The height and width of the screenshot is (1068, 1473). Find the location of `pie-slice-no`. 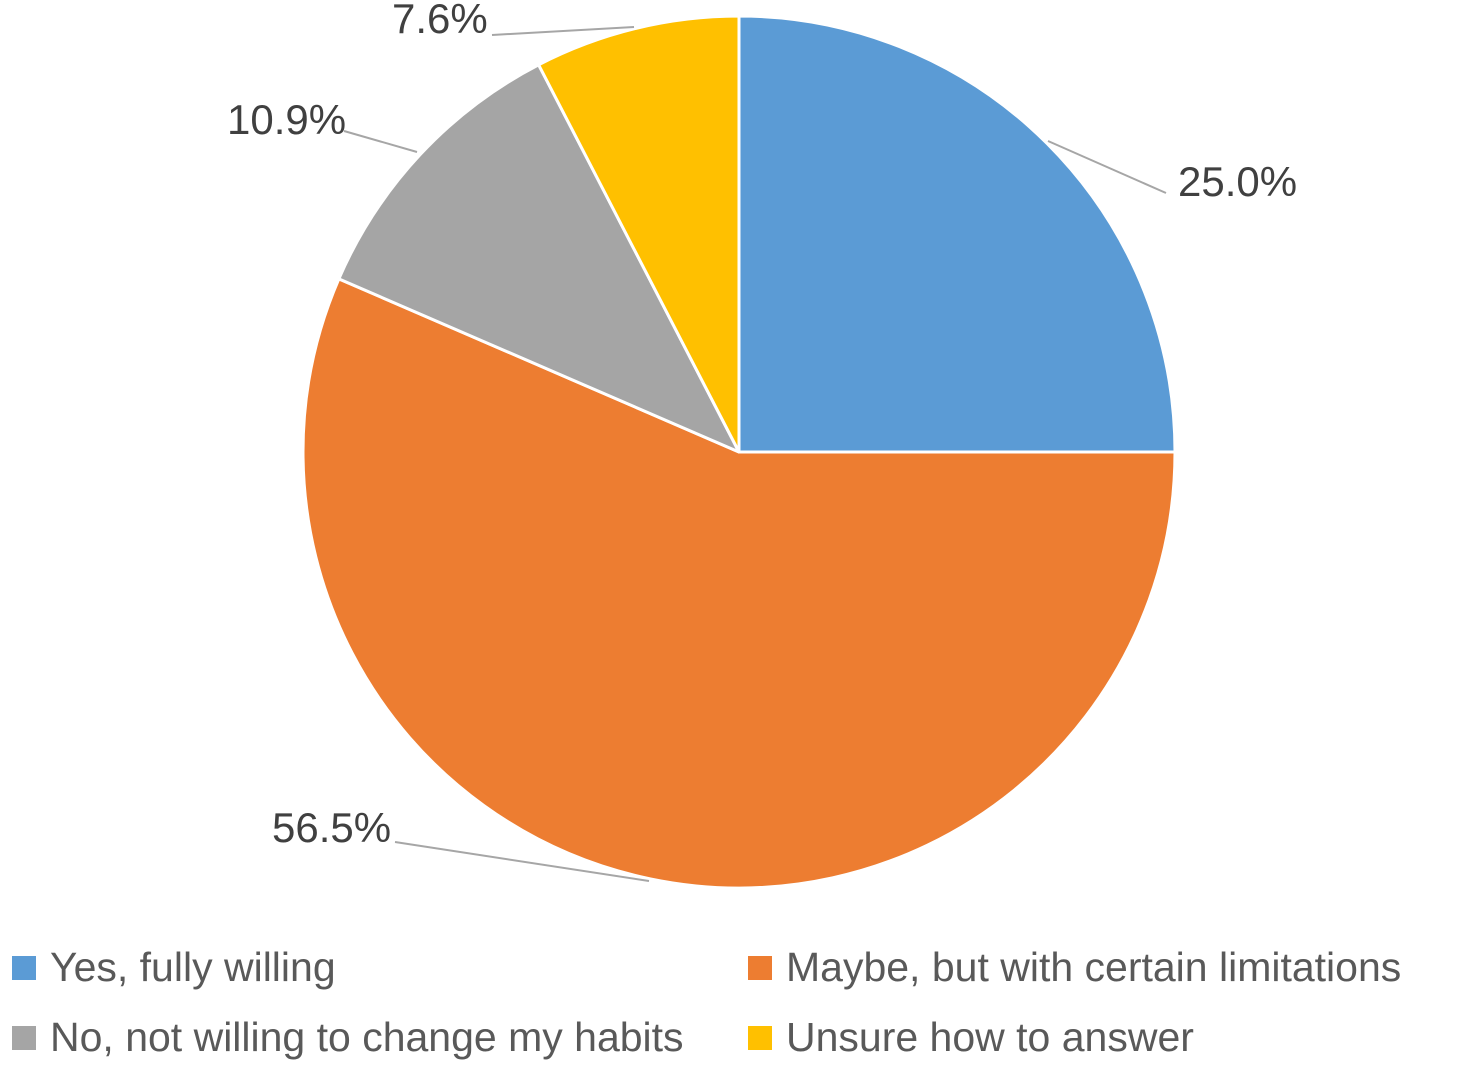

pie-slice-no is located at coordinates (539, 258).